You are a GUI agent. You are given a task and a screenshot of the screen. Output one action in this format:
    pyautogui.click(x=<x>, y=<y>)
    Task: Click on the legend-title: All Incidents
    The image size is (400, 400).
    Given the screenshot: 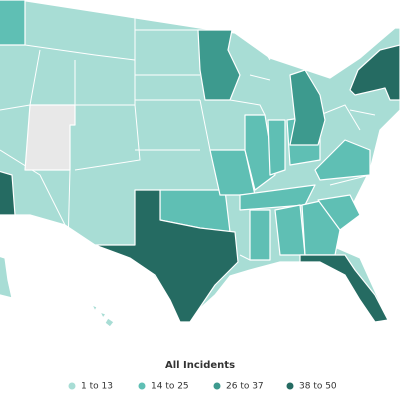 What is the action you would take?
    pyautogui.click(x=200, y=365)
    